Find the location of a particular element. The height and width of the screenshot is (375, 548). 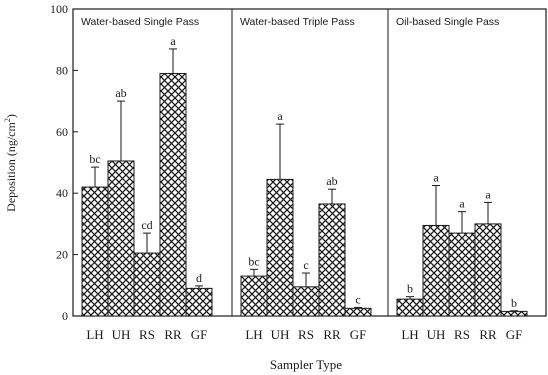

y-tick-label: 60 is located at coordinates (62, 132).